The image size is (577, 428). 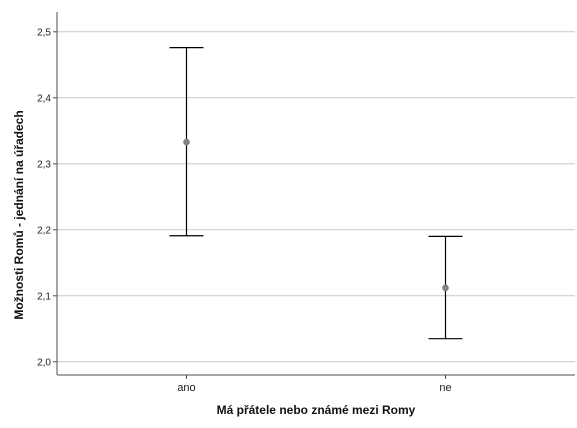 What do you see at coordinates (44, 32) in the screenshot?
I see `y-tick-label: 2,5` at bounding box center [44, 32].